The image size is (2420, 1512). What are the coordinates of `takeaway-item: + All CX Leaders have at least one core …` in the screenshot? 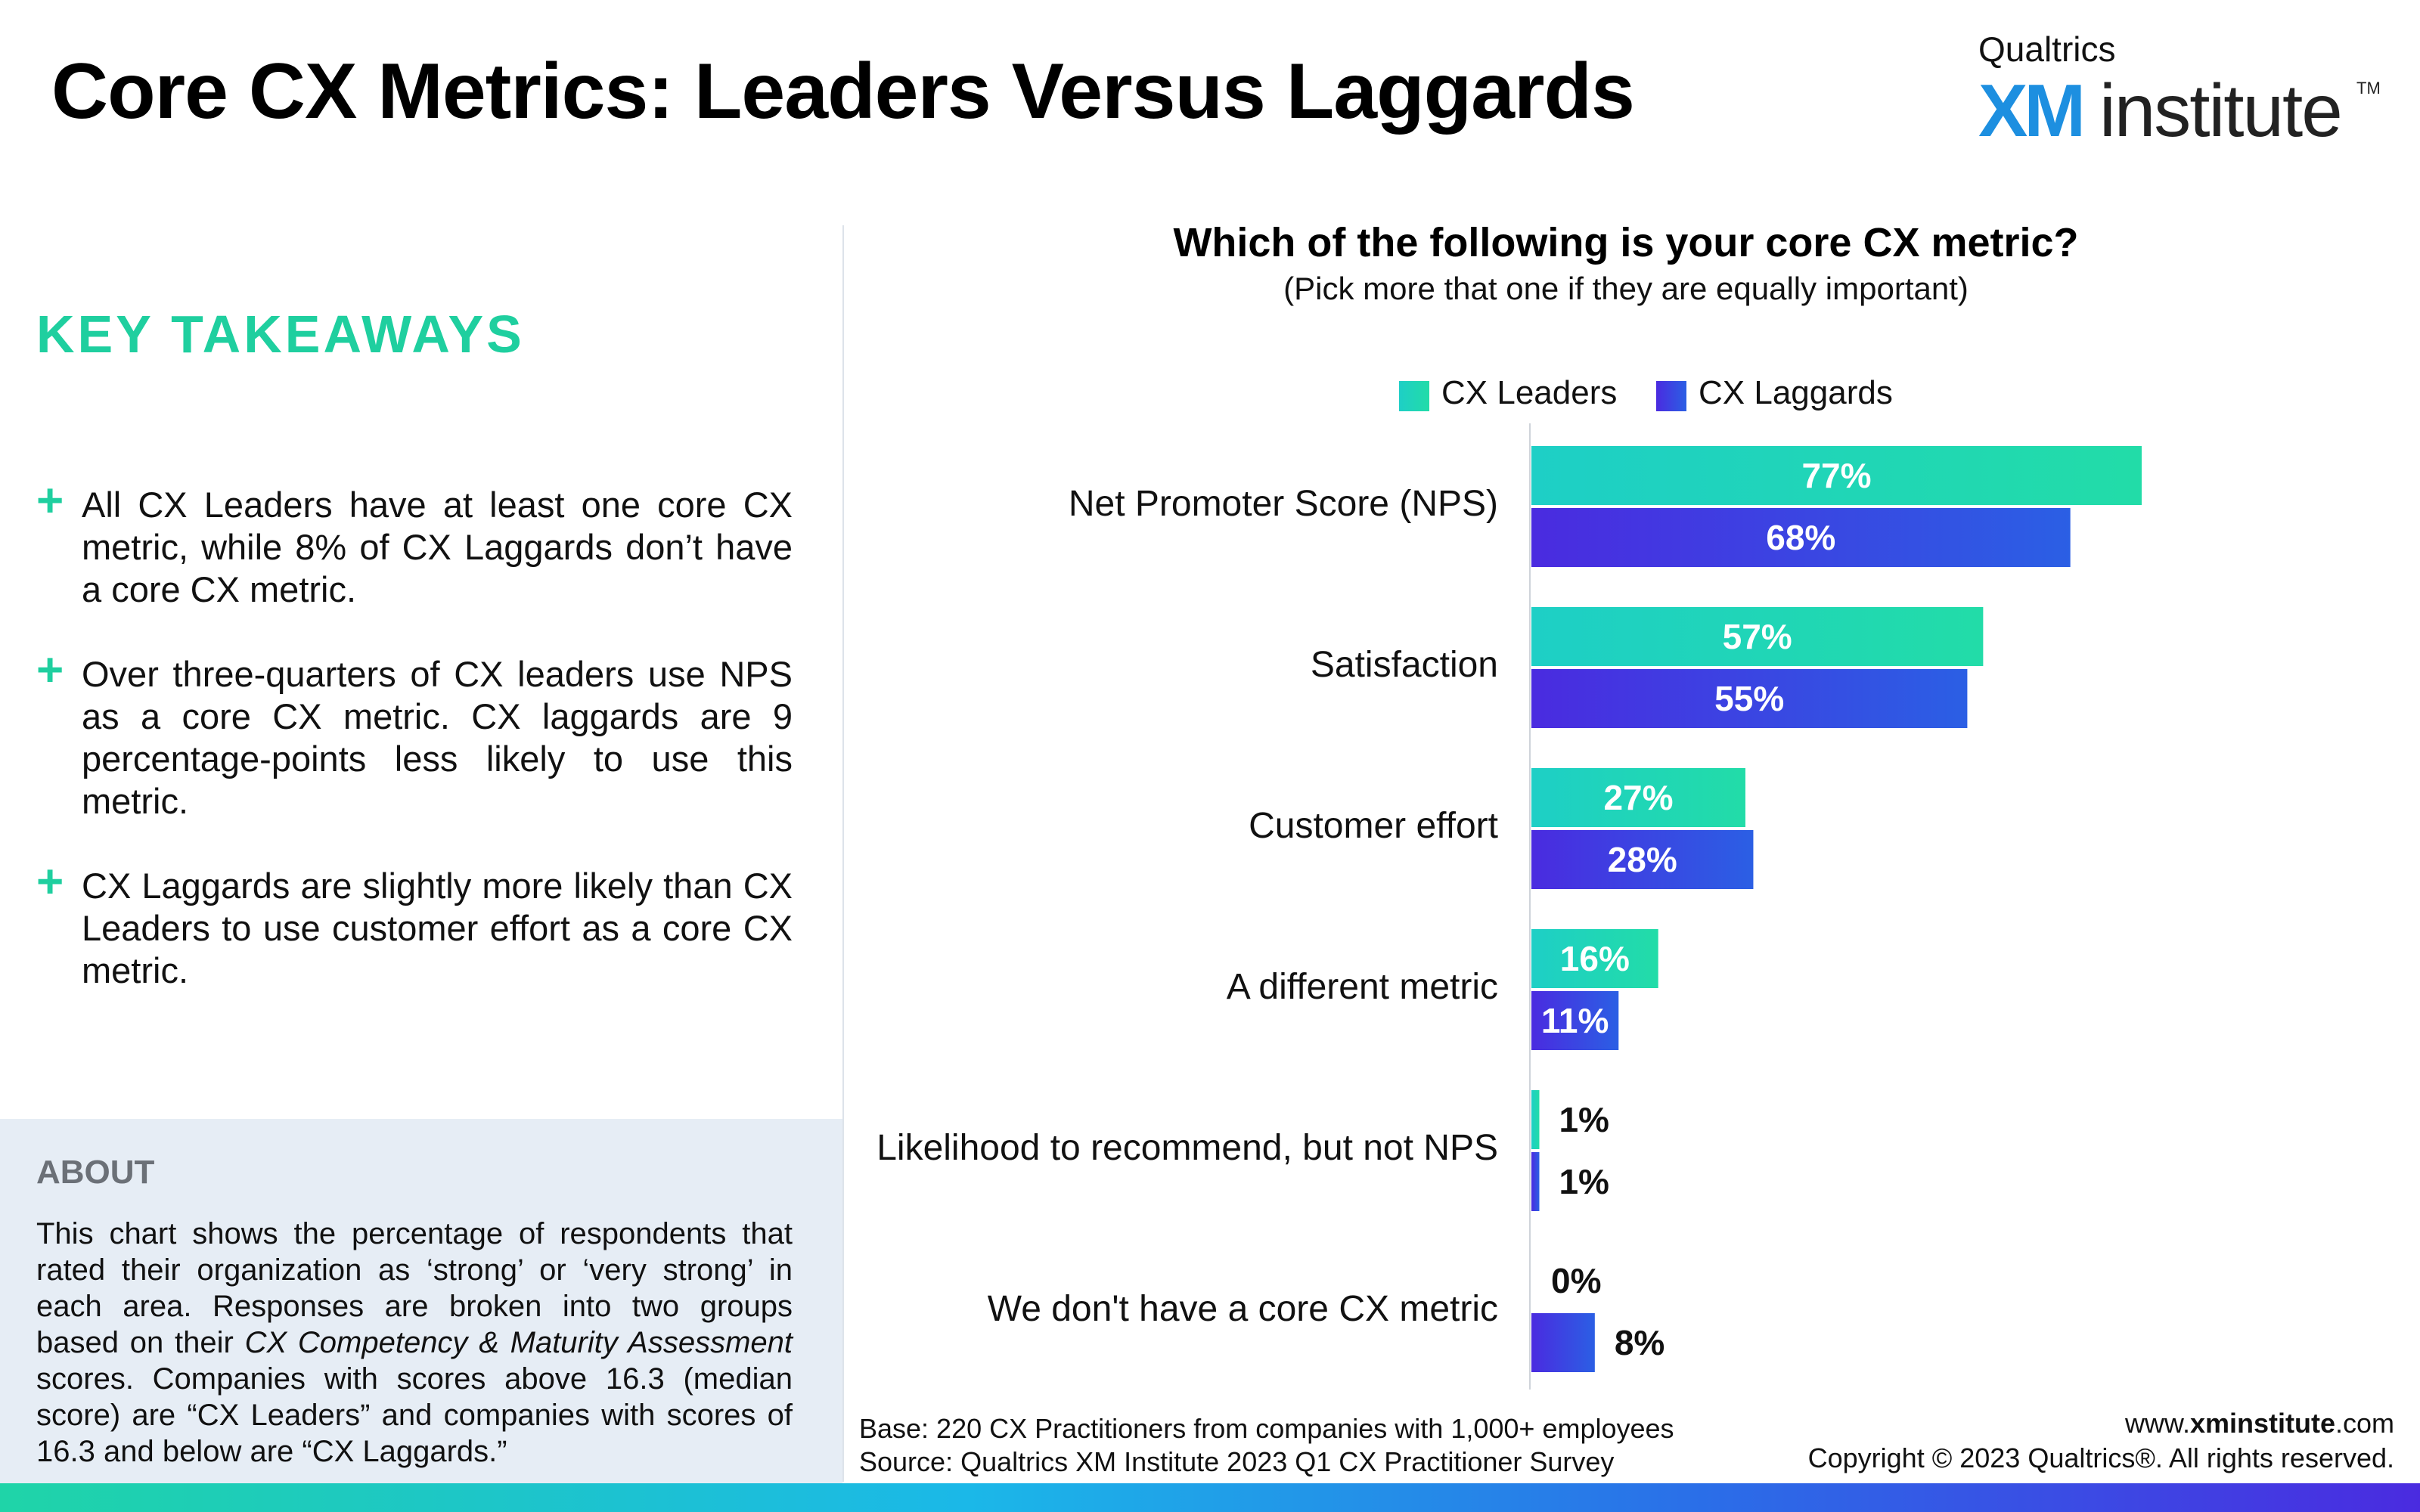 It's located at (414, 544).